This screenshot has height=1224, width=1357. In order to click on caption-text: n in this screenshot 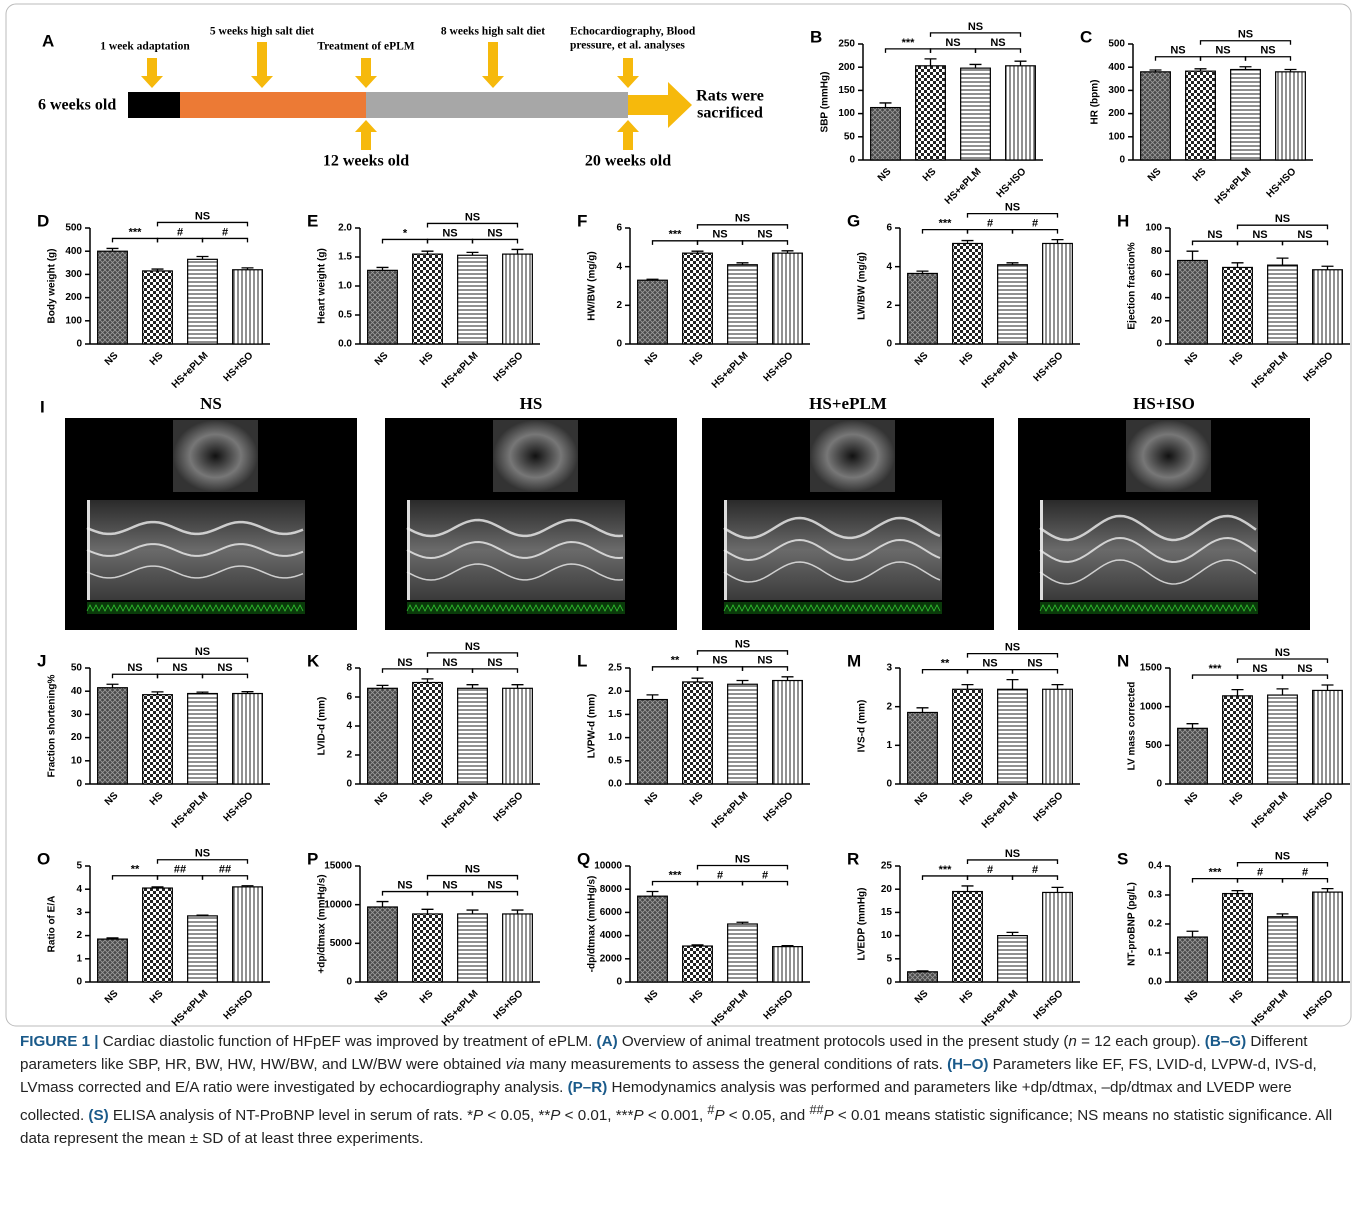, I will do `click(1072, 1041)`.